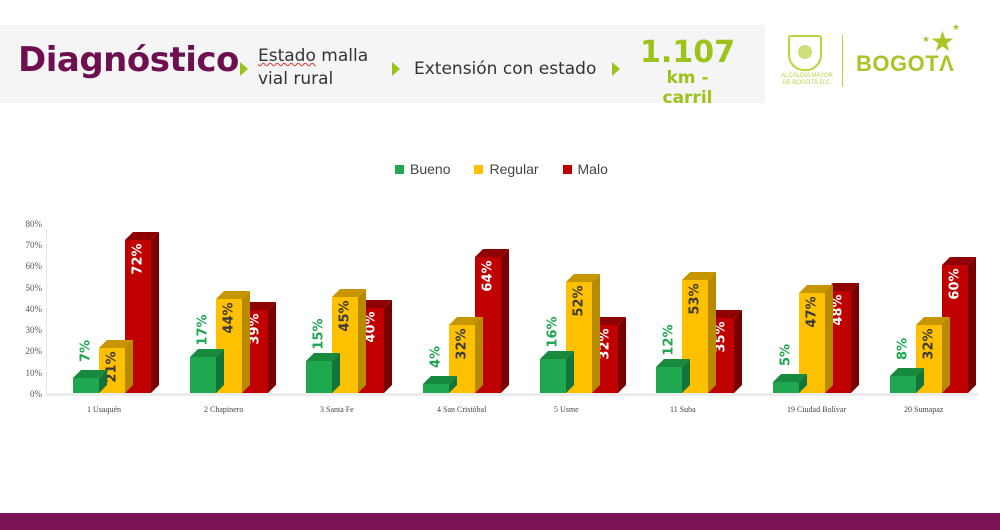 The height and width of the screenshot is (530, 1000). Describe the element at coordinates (34, 244) in the screenshot. I see `y-tick-label: 70%` at that location.